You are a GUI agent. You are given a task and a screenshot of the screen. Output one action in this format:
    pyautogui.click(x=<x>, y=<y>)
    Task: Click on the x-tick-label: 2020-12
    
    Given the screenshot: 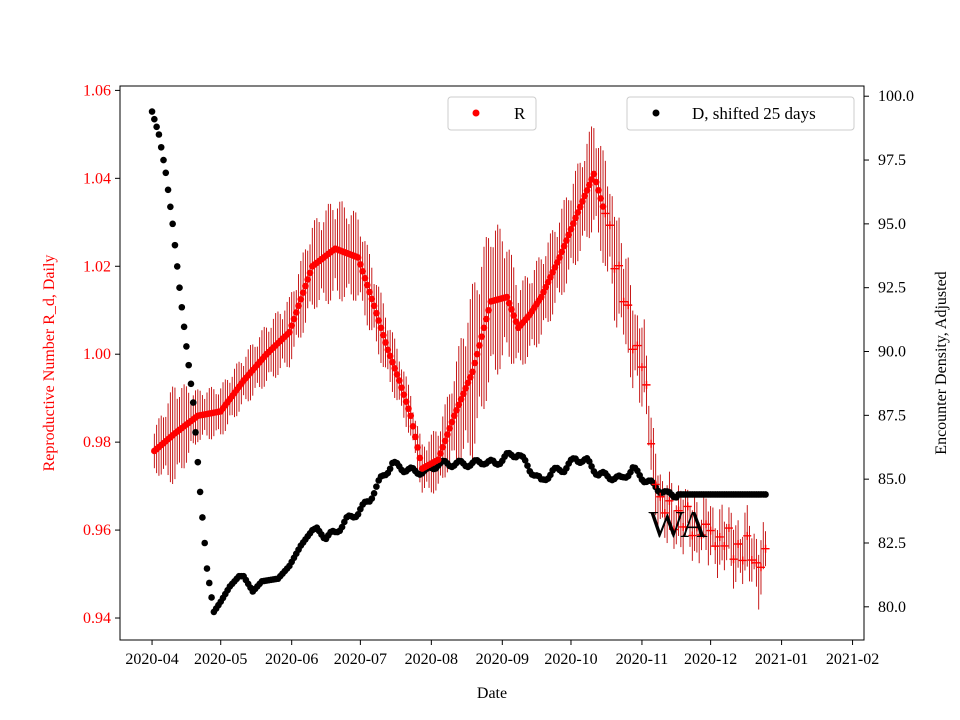 What is the action you would take?
    pyautogui.click(x=710, y=659)
    